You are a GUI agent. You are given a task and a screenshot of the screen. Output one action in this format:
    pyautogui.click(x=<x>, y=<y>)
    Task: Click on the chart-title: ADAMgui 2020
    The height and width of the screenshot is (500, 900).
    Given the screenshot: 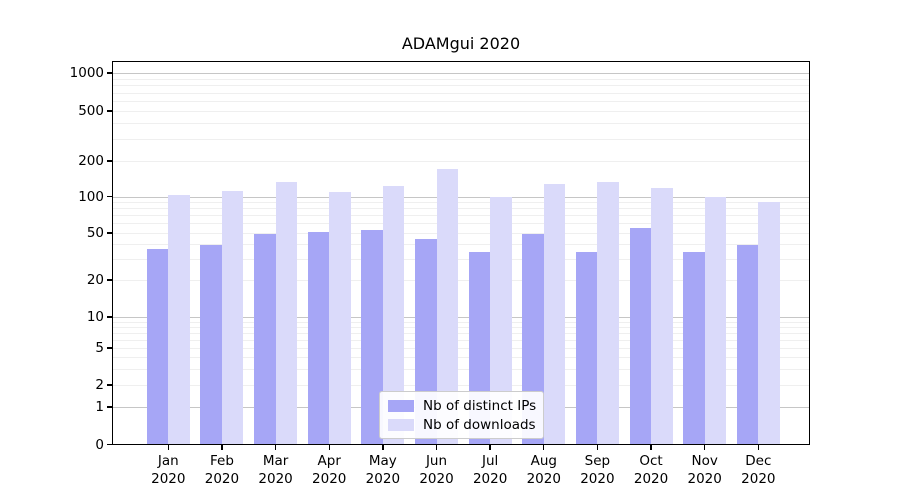 What is the action you would take?
    pyautogui.click(x=461, y=43)
    